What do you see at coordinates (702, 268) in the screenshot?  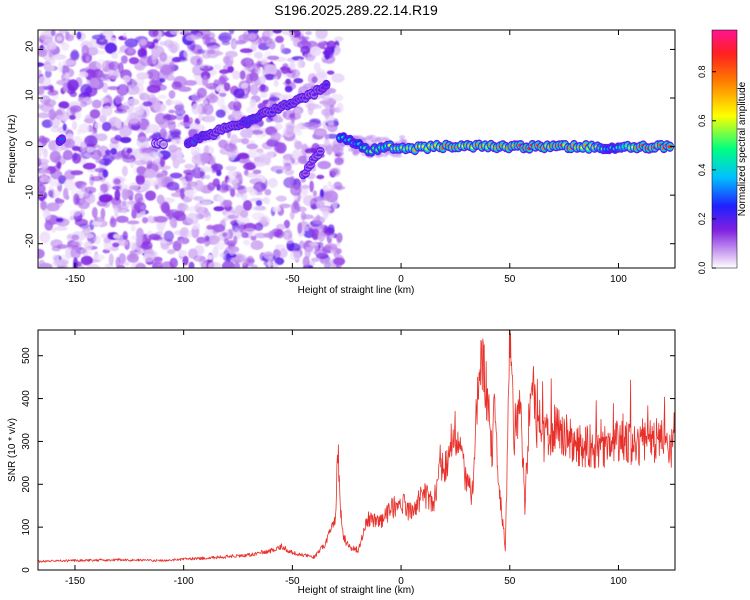 I see `colorbar-tick-label: 0.0` at bounding box center [702, 268].